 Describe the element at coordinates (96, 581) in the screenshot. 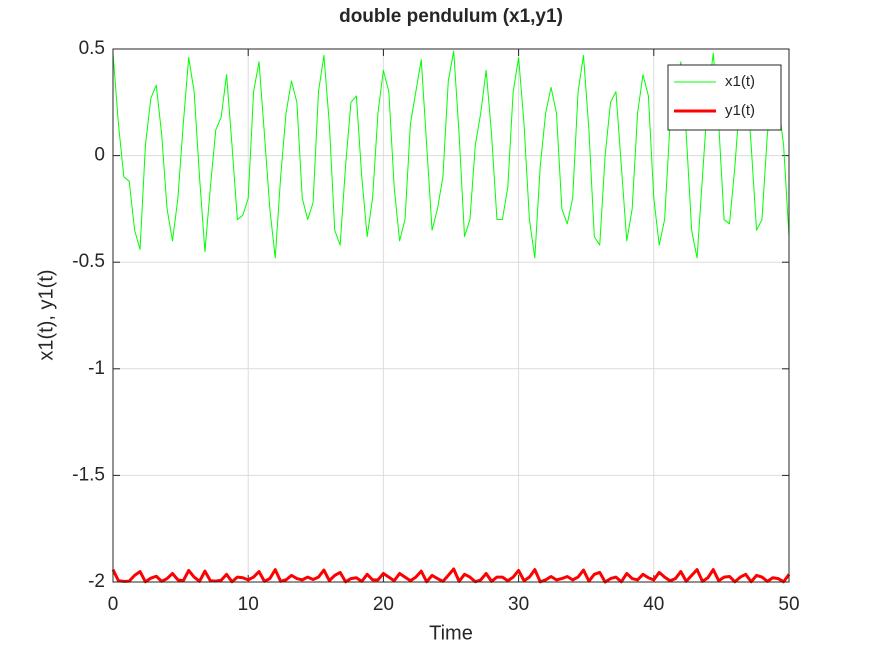

I see `y-tick-label: -2` at that location.